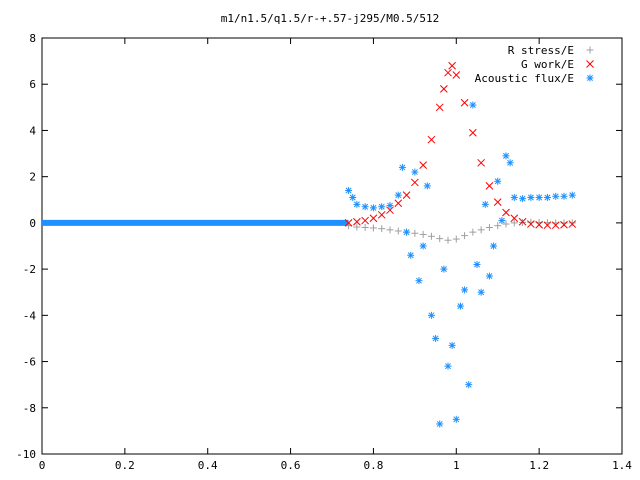 This screenshot has width=640, height=480. Describe the element at coordinates (456, 465) in the screenshot. I see `x-tick-label: 1` at that location.